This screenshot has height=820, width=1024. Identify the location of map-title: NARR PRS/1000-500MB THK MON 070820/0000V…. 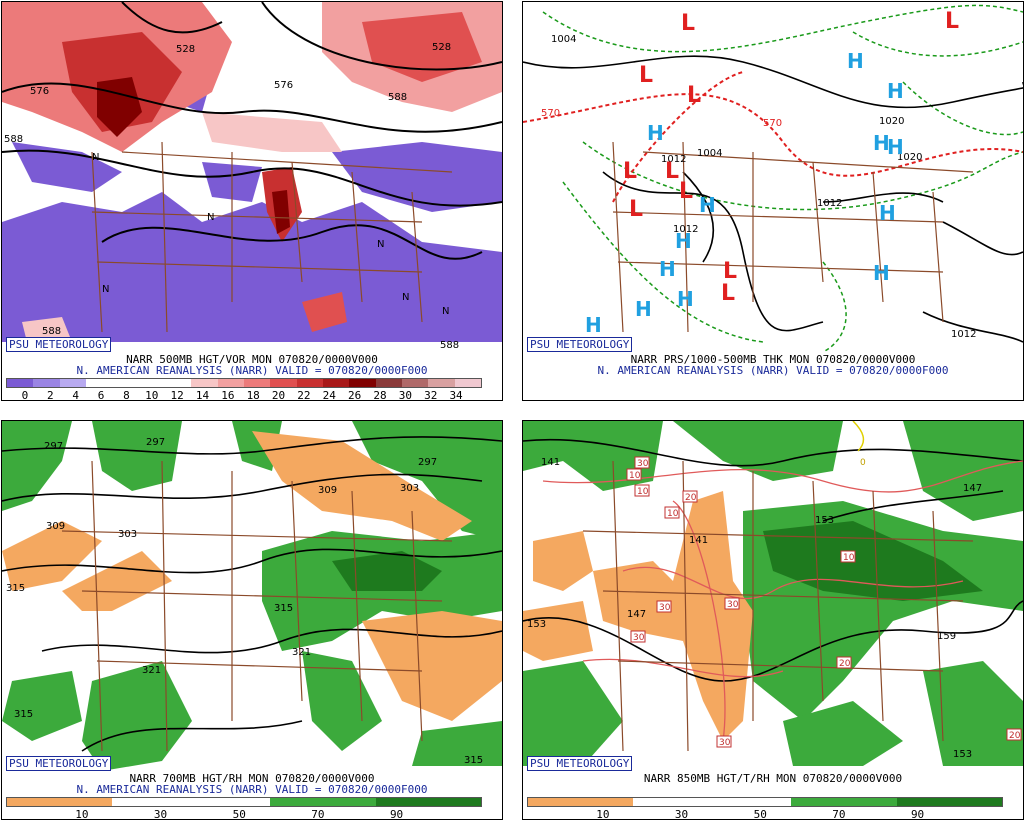
(773, 359).